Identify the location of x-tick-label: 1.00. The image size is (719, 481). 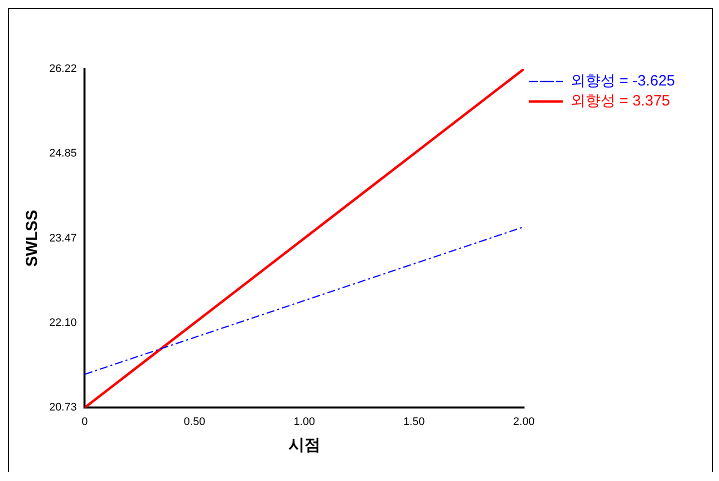
(305, 422).